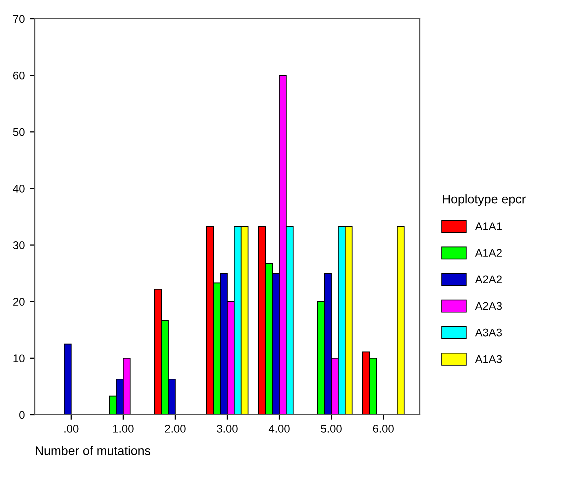  I want to click on x-tick-label: 1.00, so click(123, 429).